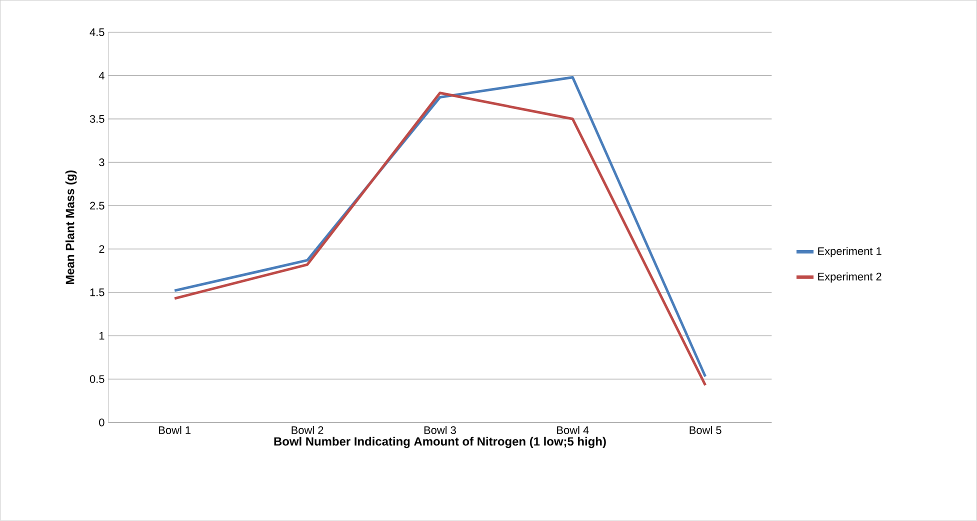  What do you see at coordinates (440, 430) in the screenshot?
I see `x-tick-label: Bowl 3` at bounding box center [440, 430].